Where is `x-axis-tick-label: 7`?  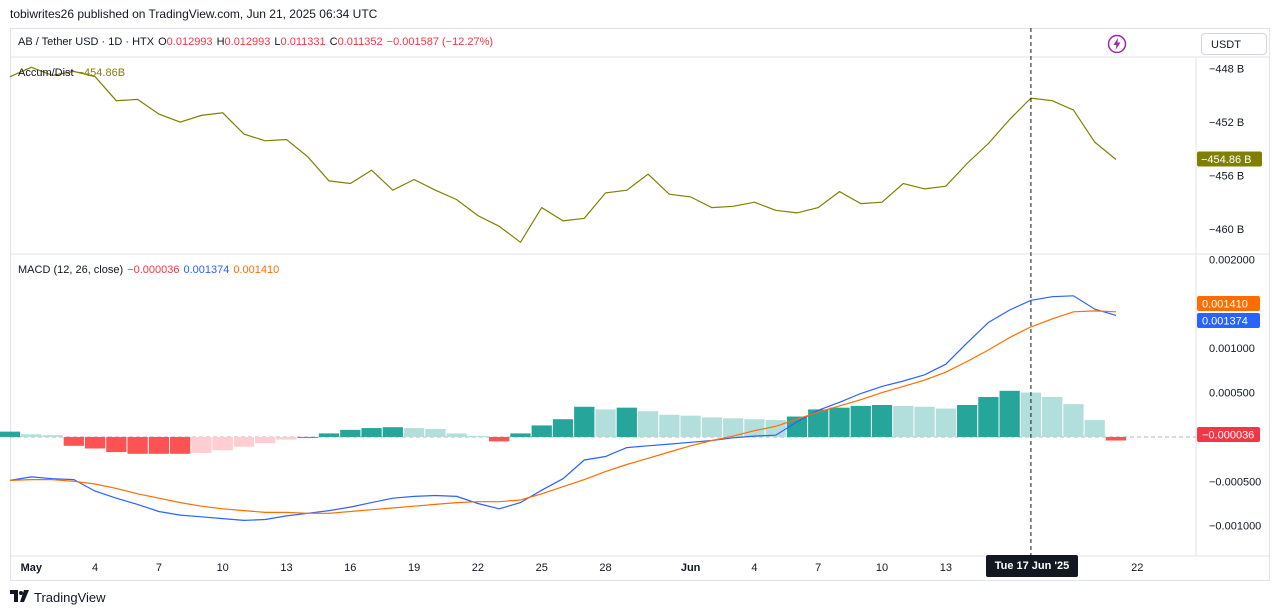 x-axis-tick-label: 7 is located at coordinates (159, 568).